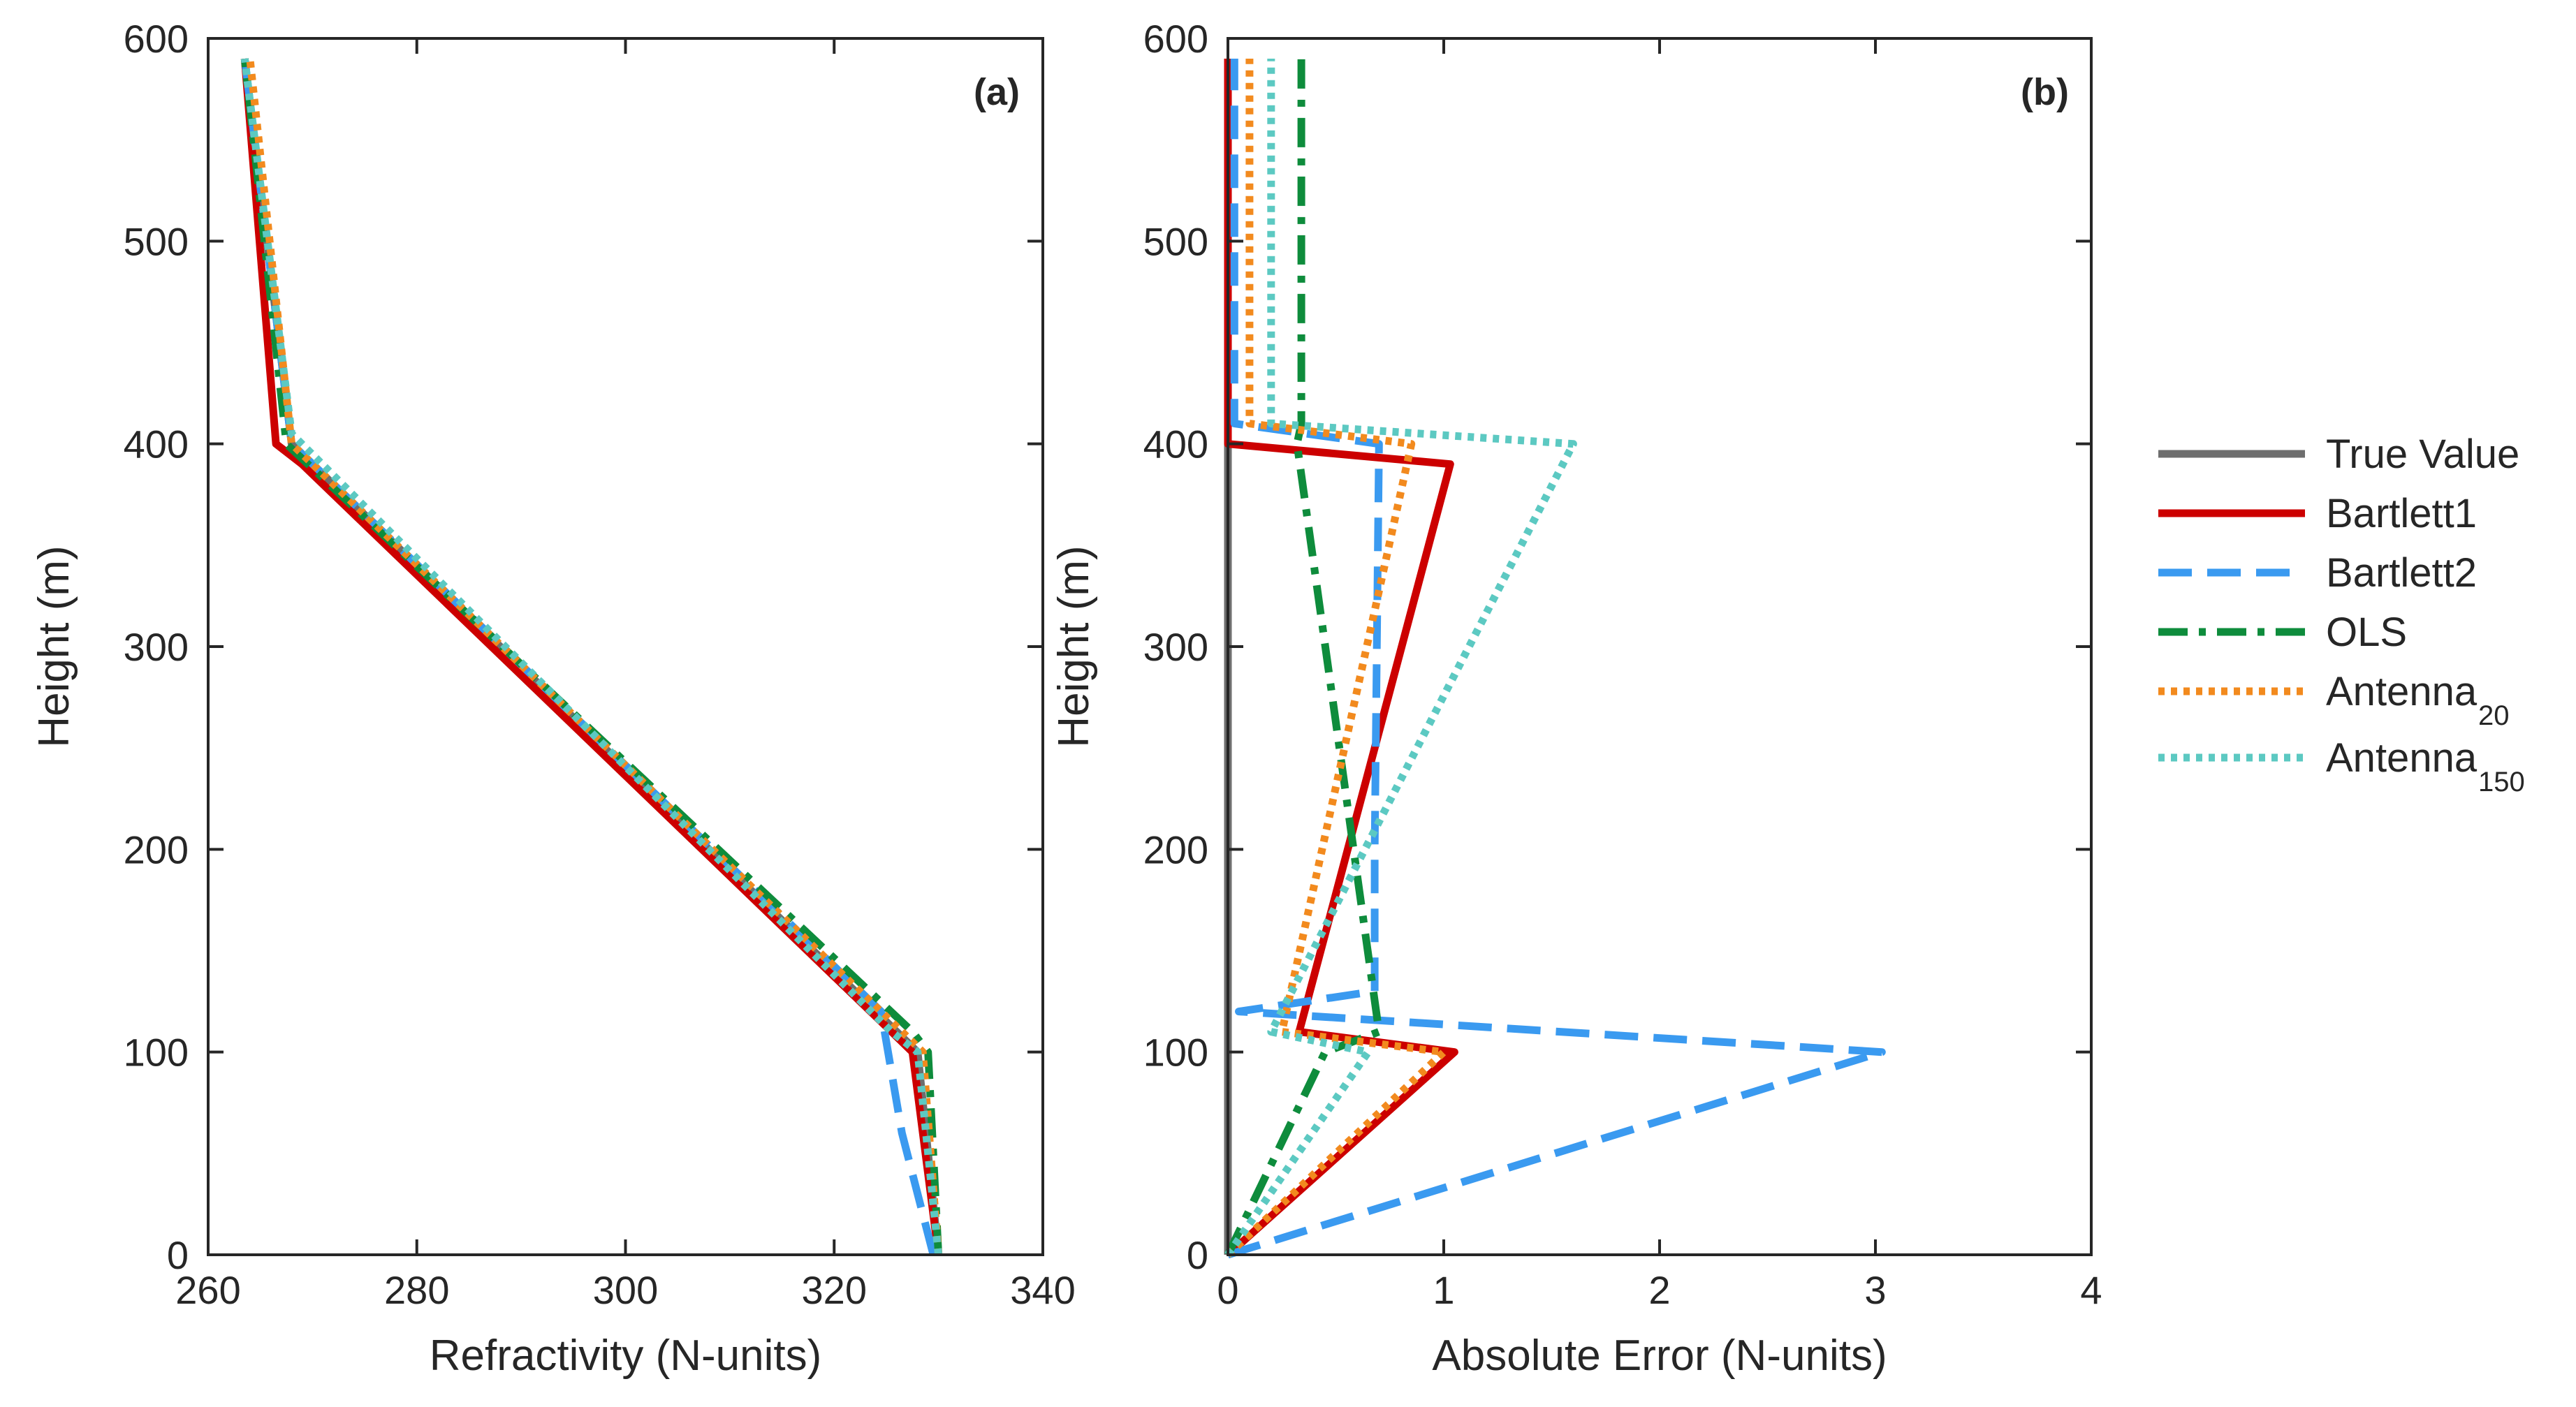  What do you see at coordinates (156, 241) in the screenshot?
I see `panel-a-ytick-label: 500` at bounding box center [156, 241].